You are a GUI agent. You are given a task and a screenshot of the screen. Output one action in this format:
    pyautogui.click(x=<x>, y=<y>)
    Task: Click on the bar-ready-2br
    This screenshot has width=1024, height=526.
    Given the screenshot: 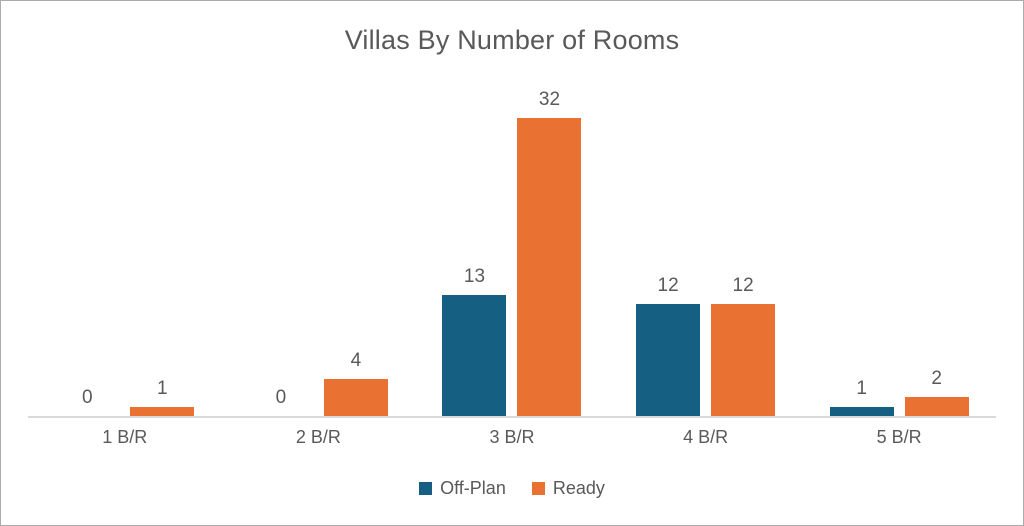 What is the action you would take?
    pyautogui.click(x=355, y=397)
    